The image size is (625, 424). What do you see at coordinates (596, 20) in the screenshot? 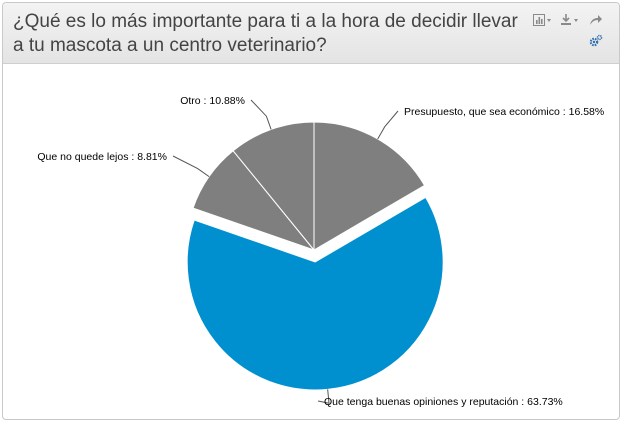
I see `share-icon` at bounding box center [596, 20].